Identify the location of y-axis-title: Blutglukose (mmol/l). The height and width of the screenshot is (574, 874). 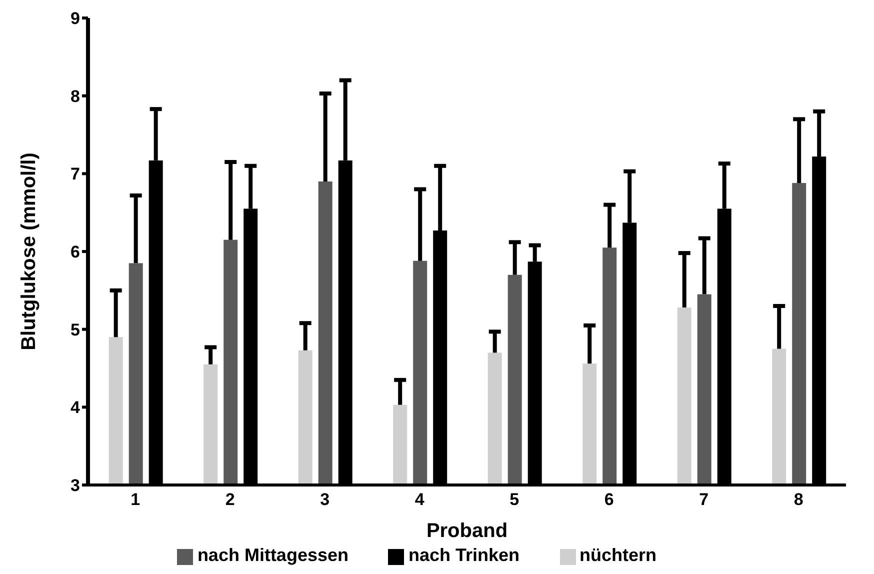
(29, 251).